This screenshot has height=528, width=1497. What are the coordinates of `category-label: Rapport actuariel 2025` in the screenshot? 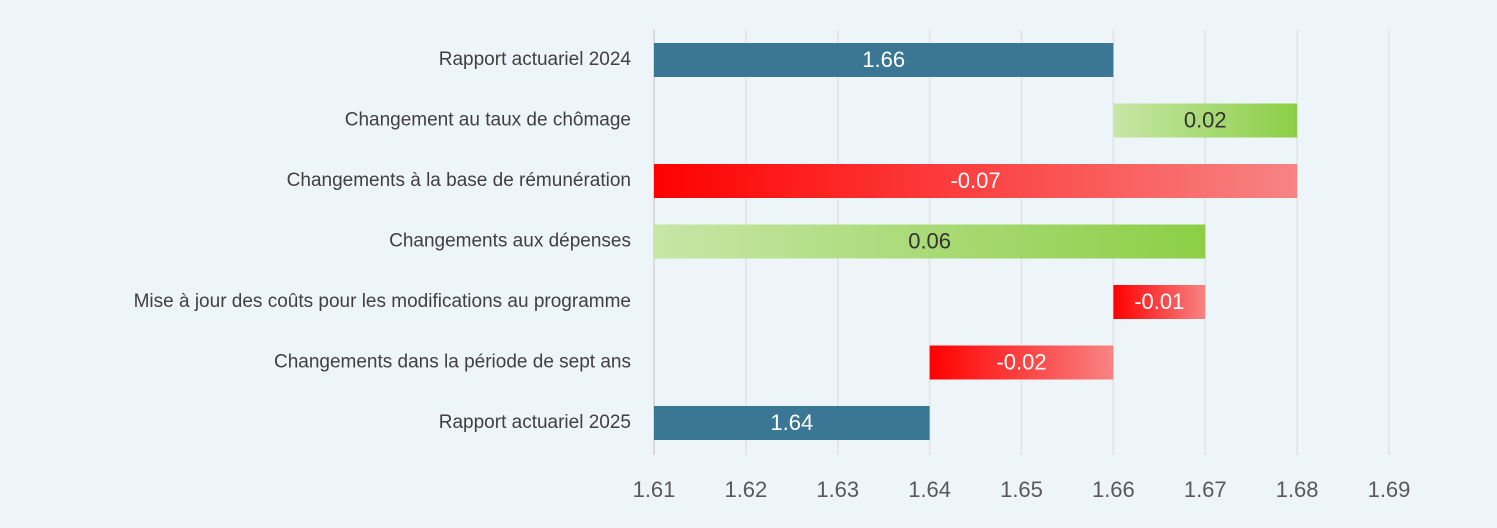 It's located at (535, 422).